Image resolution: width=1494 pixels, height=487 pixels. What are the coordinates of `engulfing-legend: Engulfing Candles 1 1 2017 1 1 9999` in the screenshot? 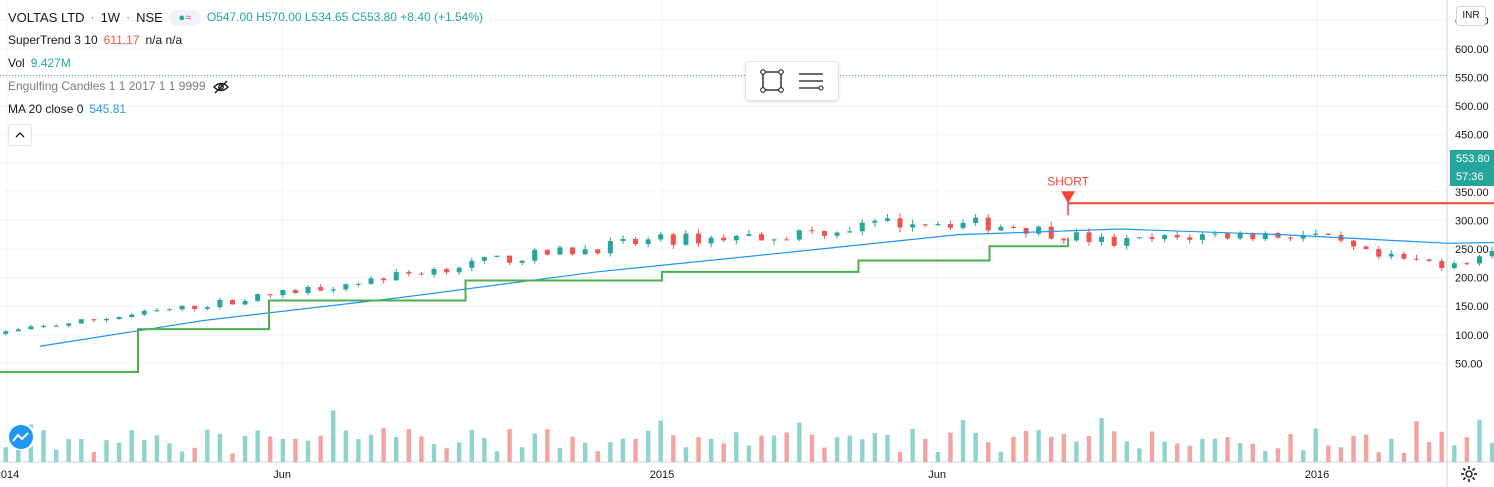 It's located at (245, 86).